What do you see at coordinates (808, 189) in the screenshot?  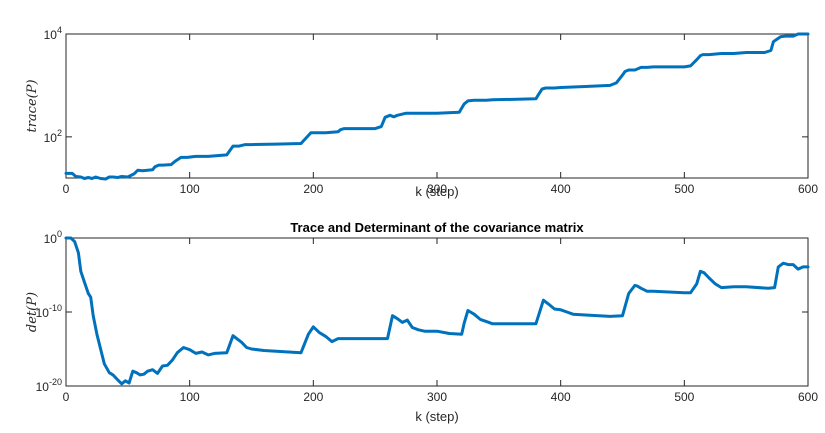 I see `trace-x-tick-label: 600` at bounding box center [808, 189].